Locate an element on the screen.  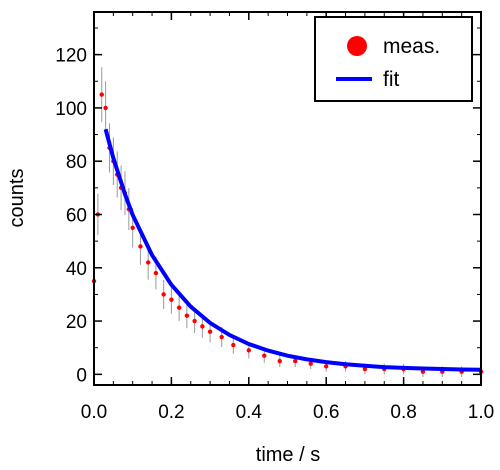
x-axis-label: time / s is located at coordinates (288, 455).